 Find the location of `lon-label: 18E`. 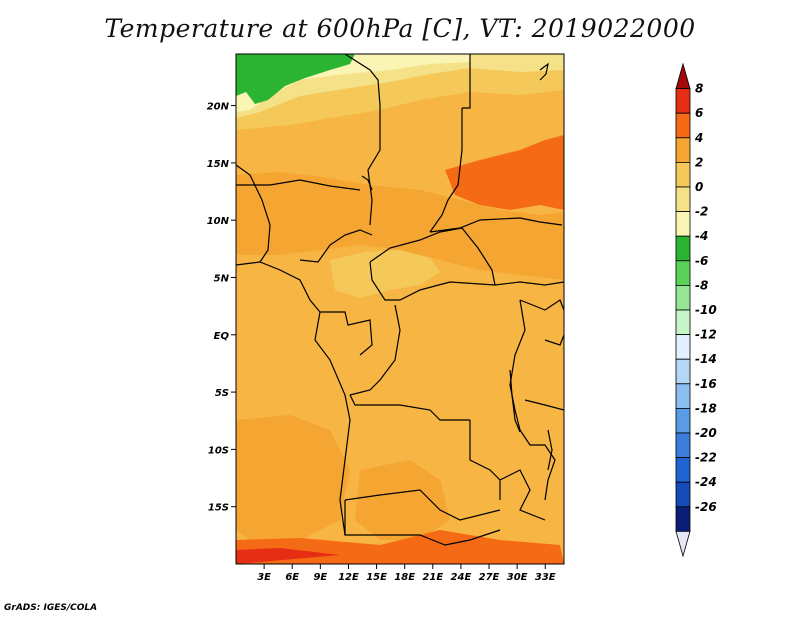

lon-label: 18E is located at coordinates (404, 577).